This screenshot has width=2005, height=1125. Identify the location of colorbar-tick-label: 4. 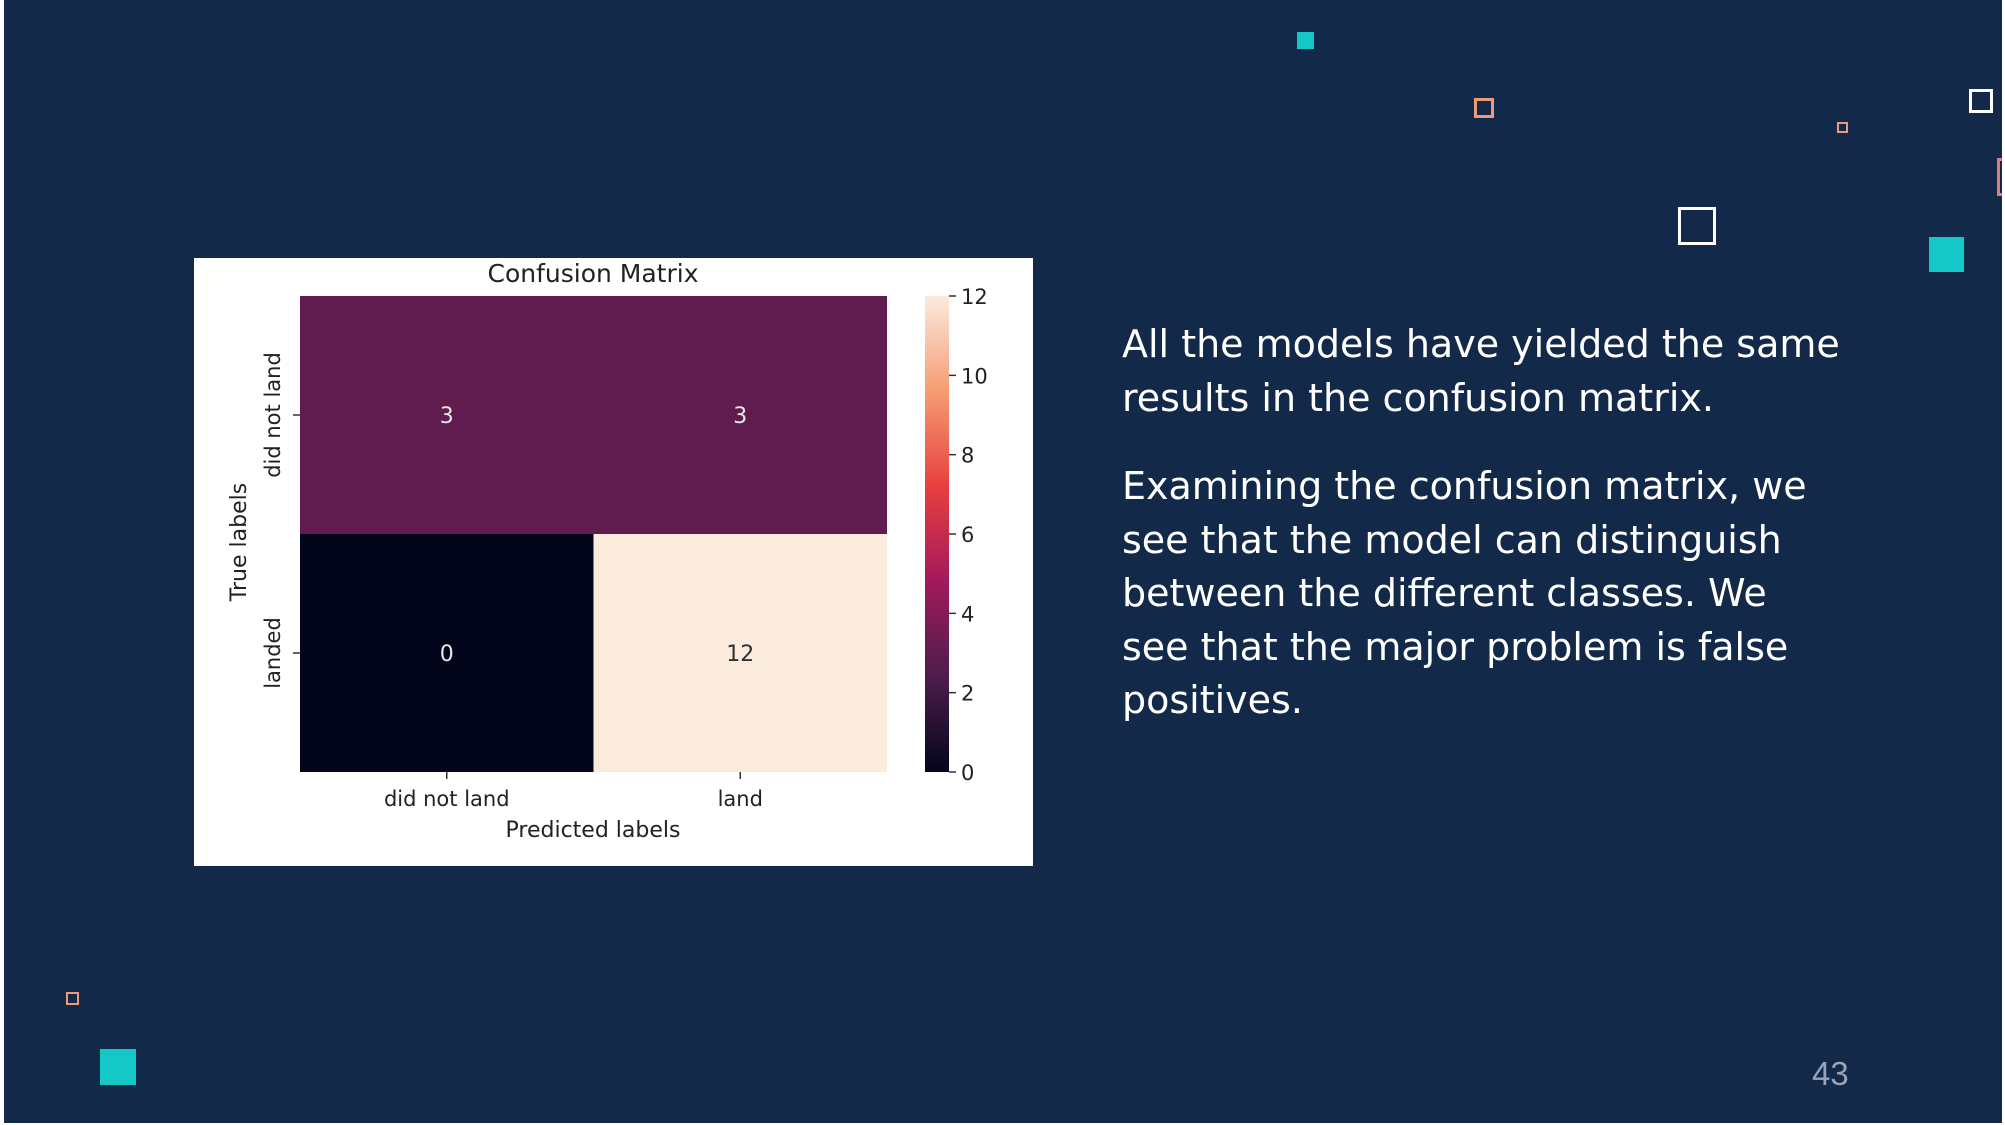
(967, 614).